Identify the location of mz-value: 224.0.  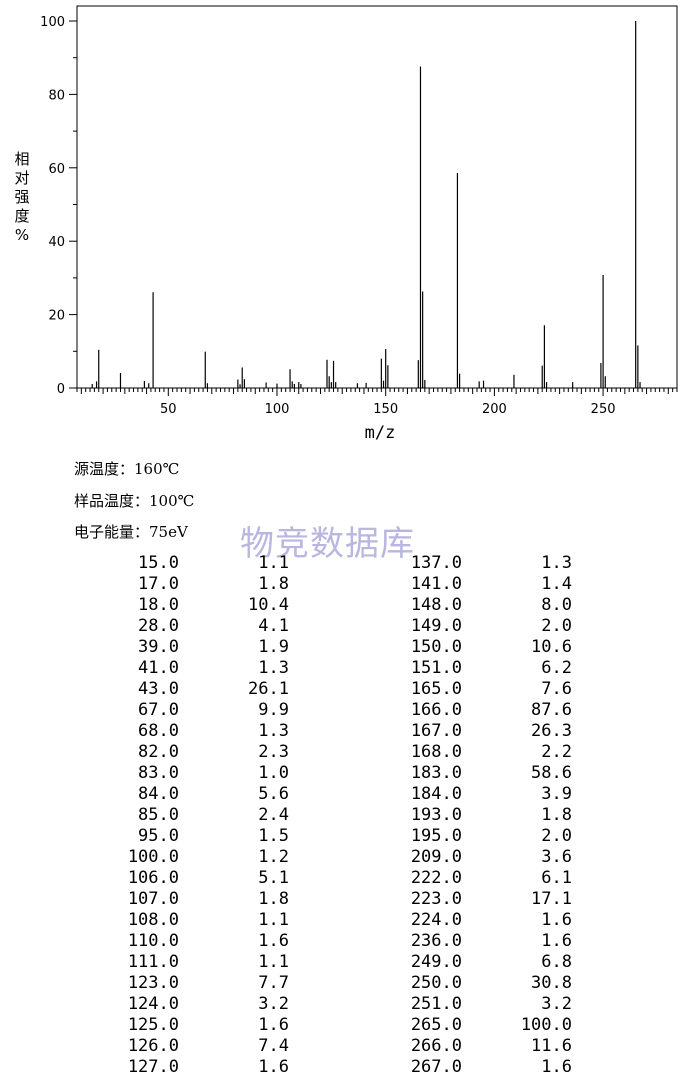
(436, 920).